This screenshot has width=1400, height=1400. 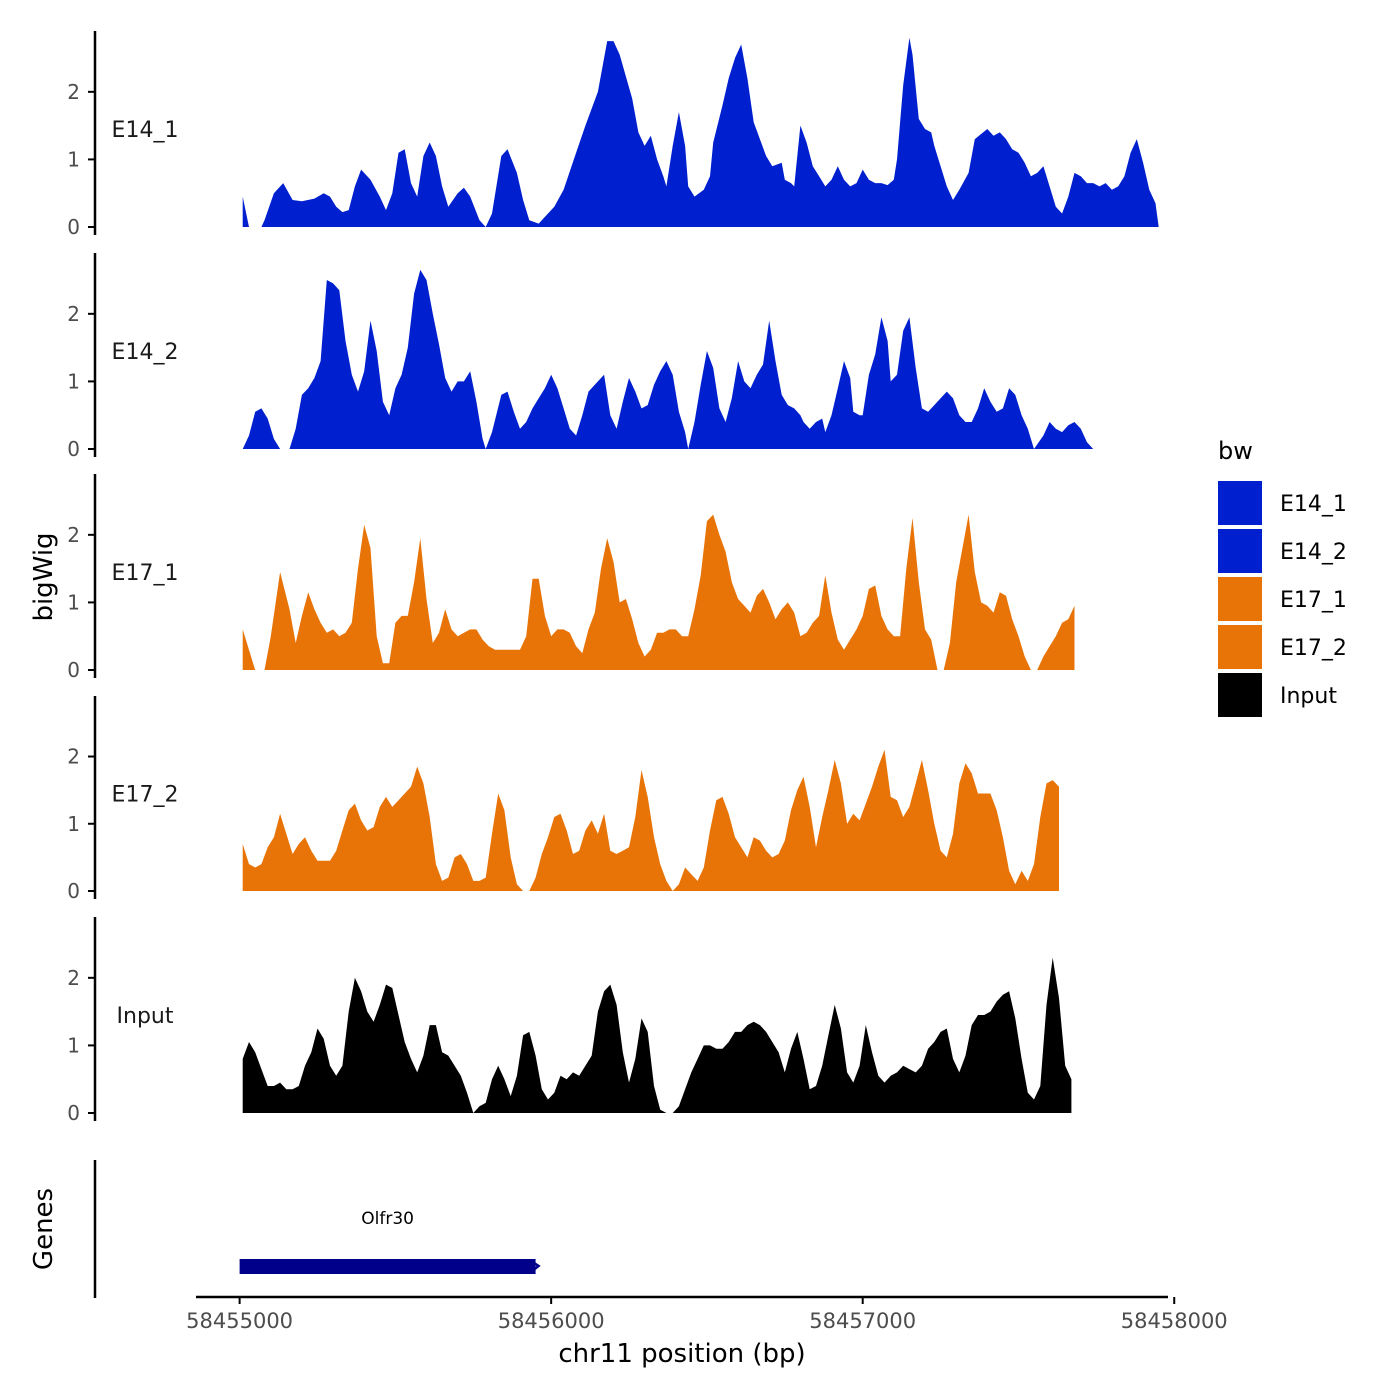 What do you see at coordinates (707, 1314) in the screenshot?
I see `x-axis: 58455000 58456000 58457000 58458000` at bounding box center [707, 1314].